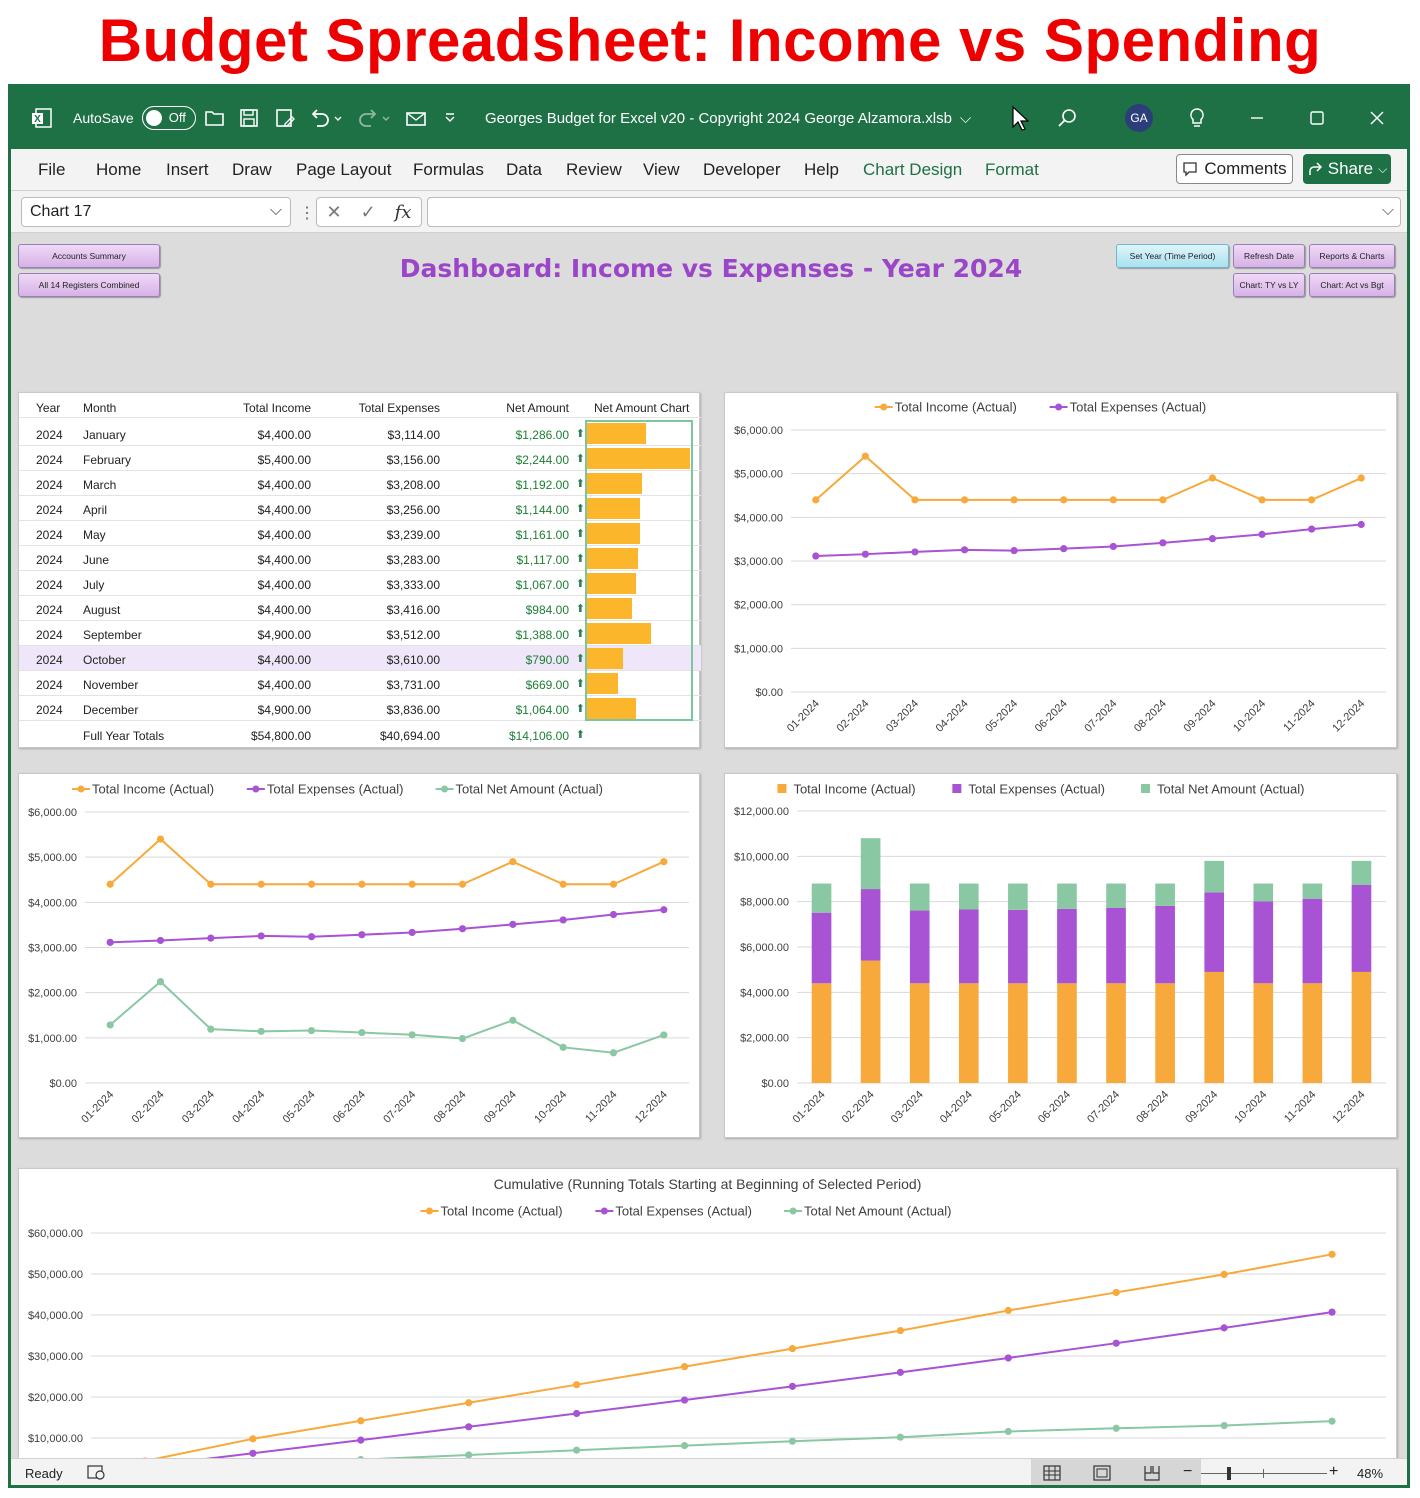 The image size is (1420, 1498). What do you see at coordinates (95, 510) in the screenshot?
I see `cell-month: April` at bounding box center [95, 510].